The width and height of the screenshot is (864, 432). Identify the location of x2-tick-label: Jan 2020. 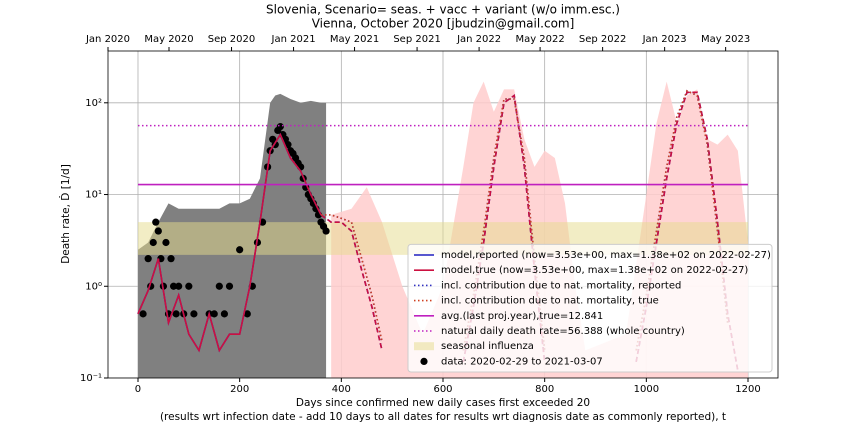
(107, 39).